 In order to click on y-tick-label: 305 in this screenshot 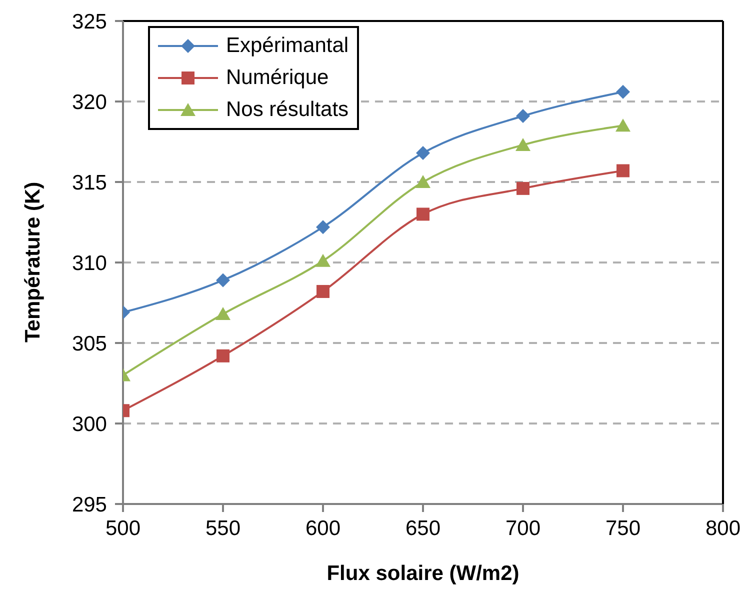, I will do `click(89, 344)`.